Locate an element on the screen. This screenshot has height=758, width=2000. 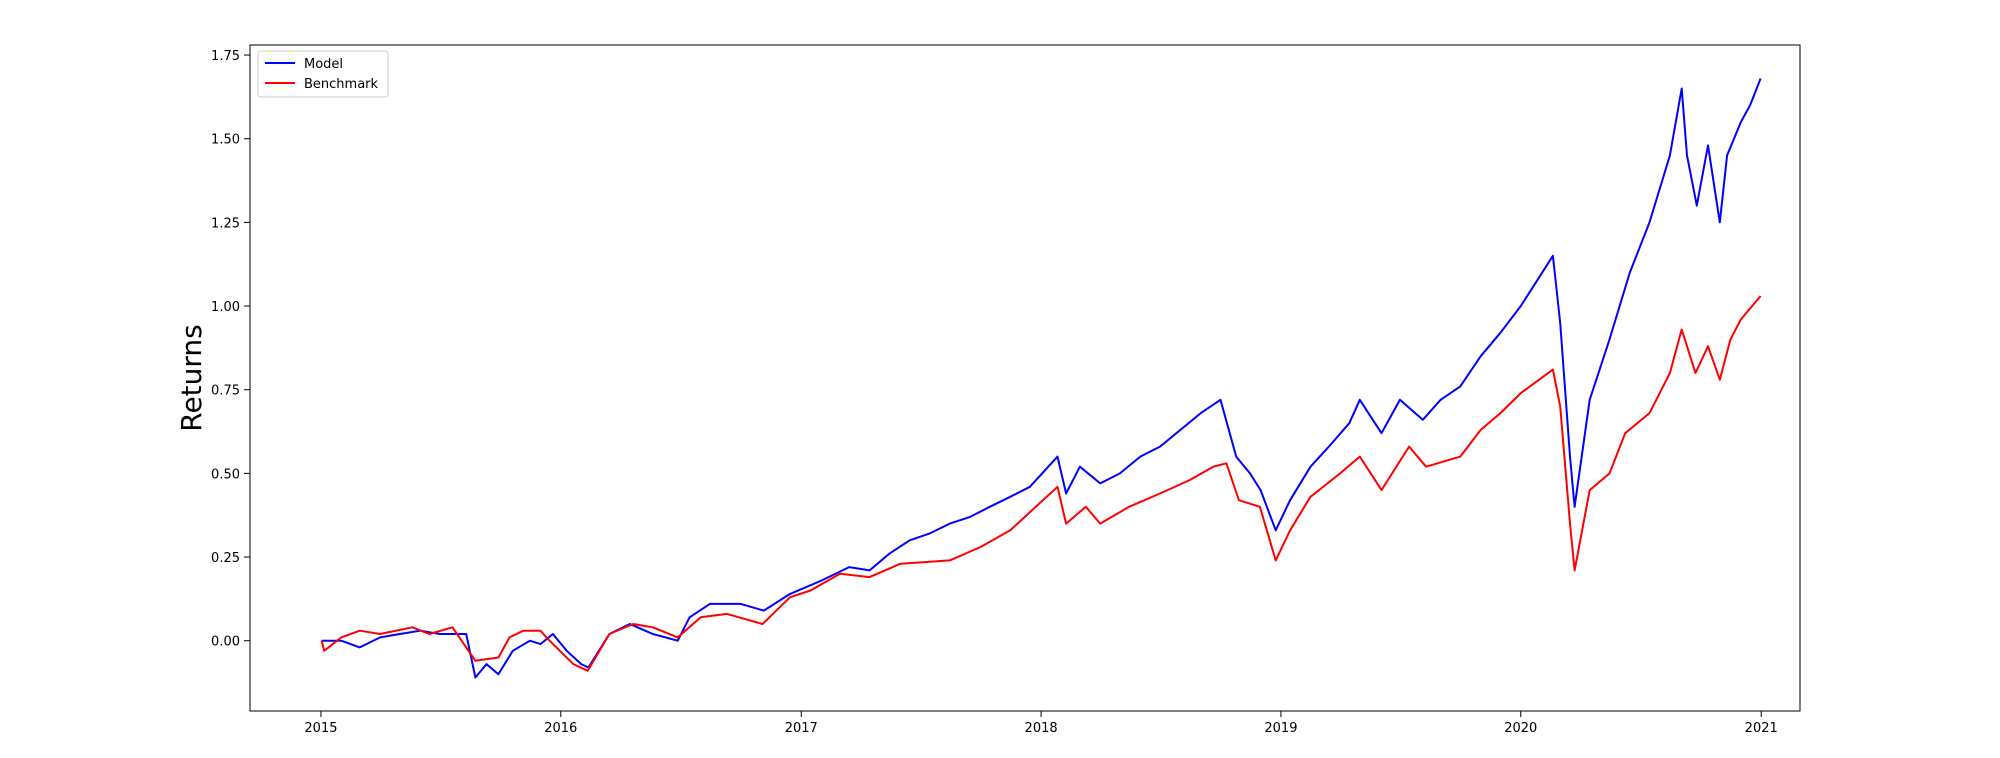
x-tick-label: 2017 is located at coordinates (801, 728).